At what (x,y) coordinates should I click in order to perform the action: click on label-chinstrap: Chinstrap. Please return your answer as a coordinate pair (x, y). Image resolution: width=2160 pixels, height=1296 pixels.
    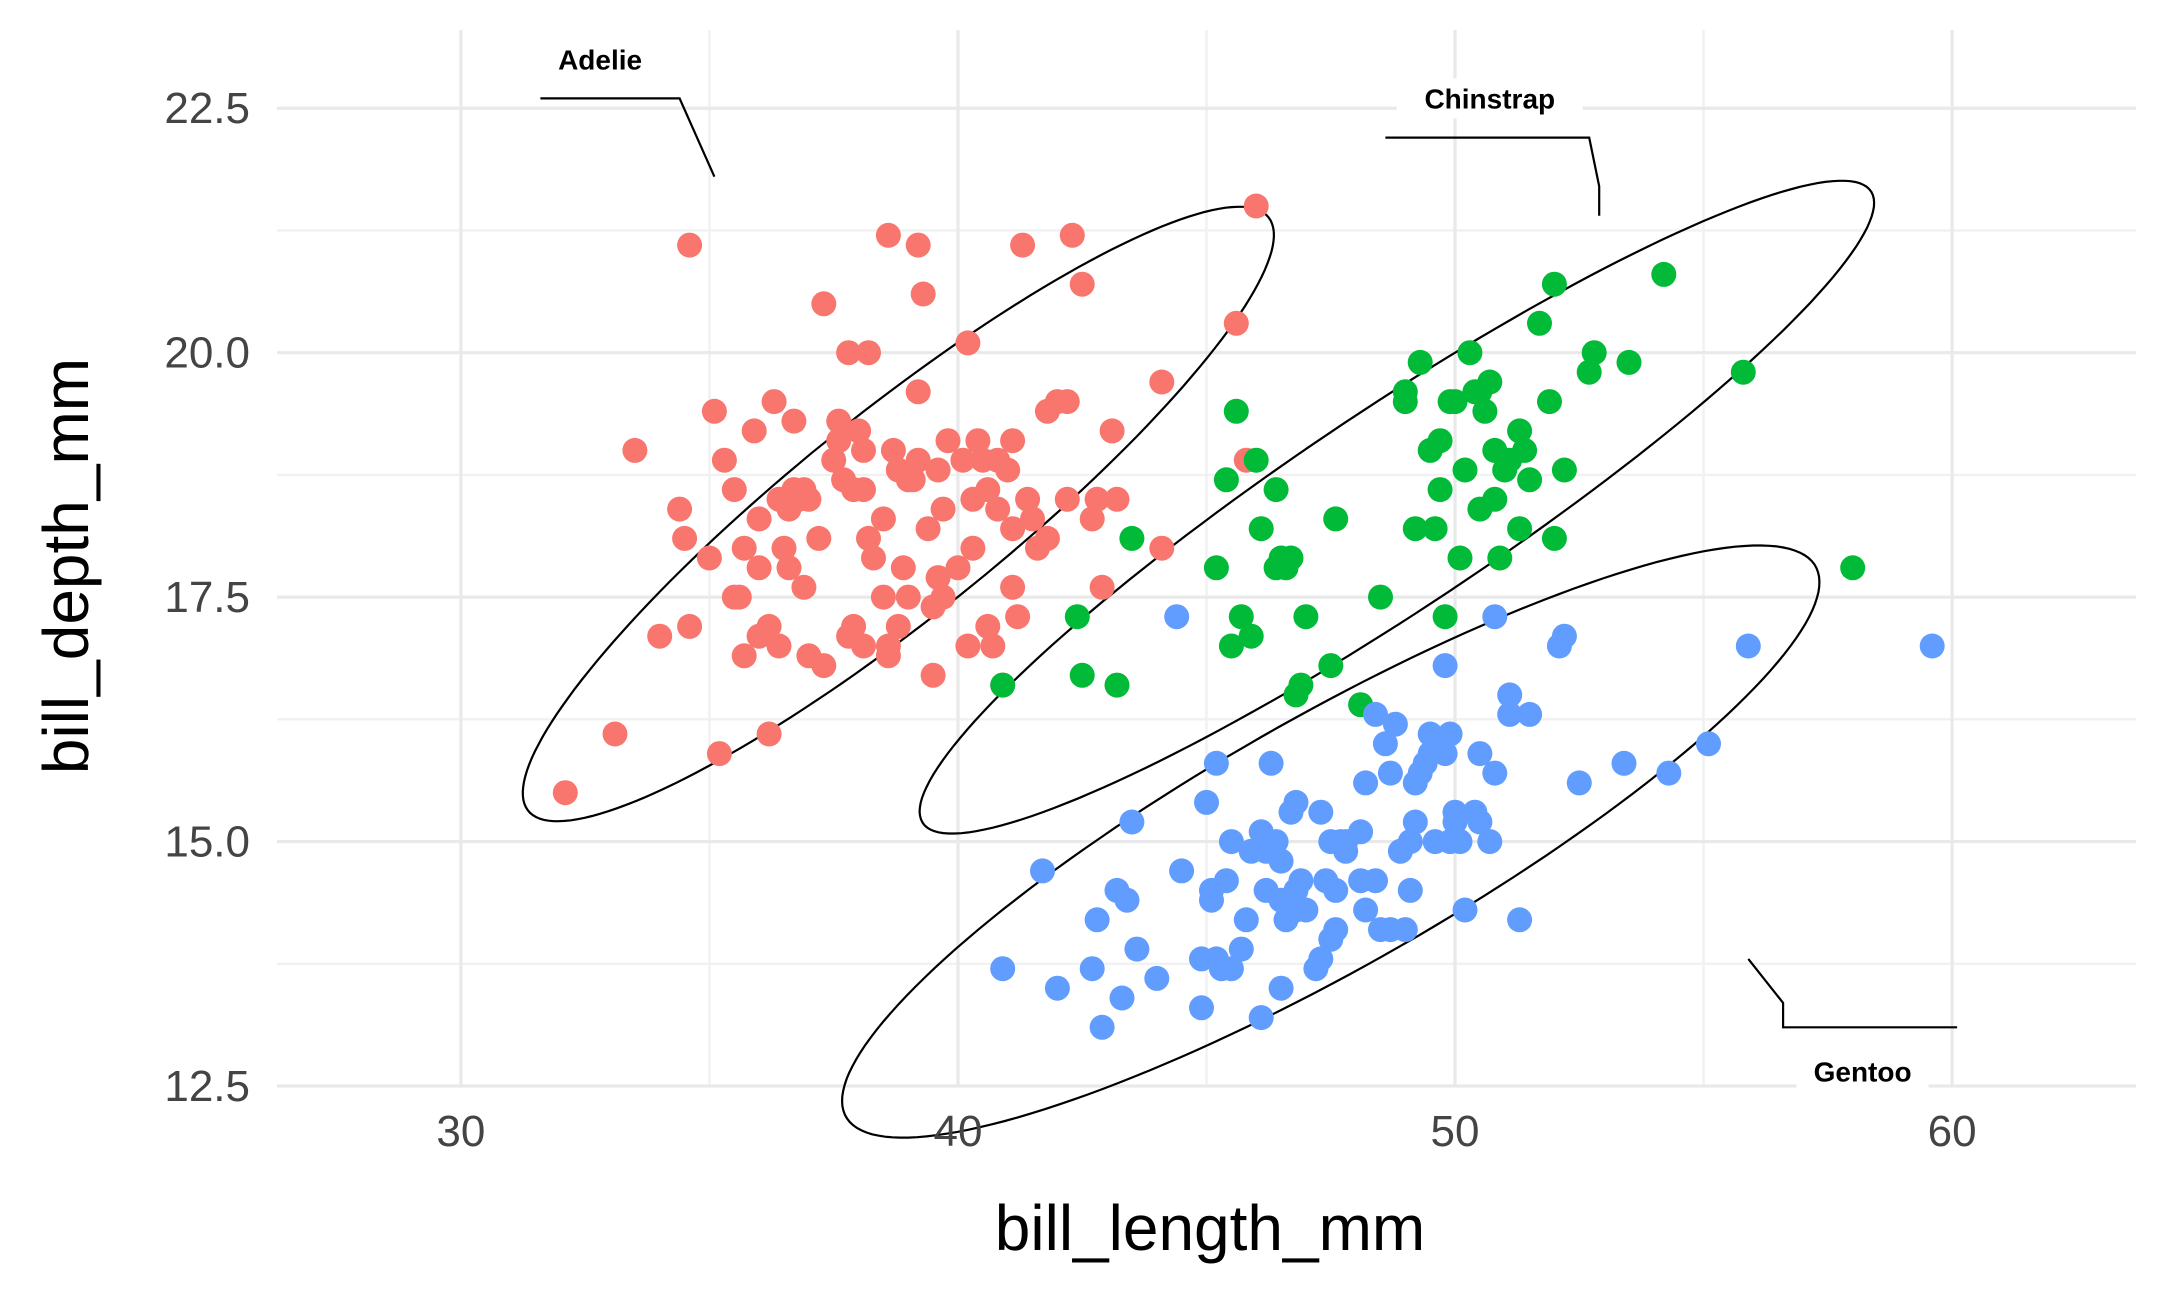
    Looking at the image, I should click on (1493, 147).